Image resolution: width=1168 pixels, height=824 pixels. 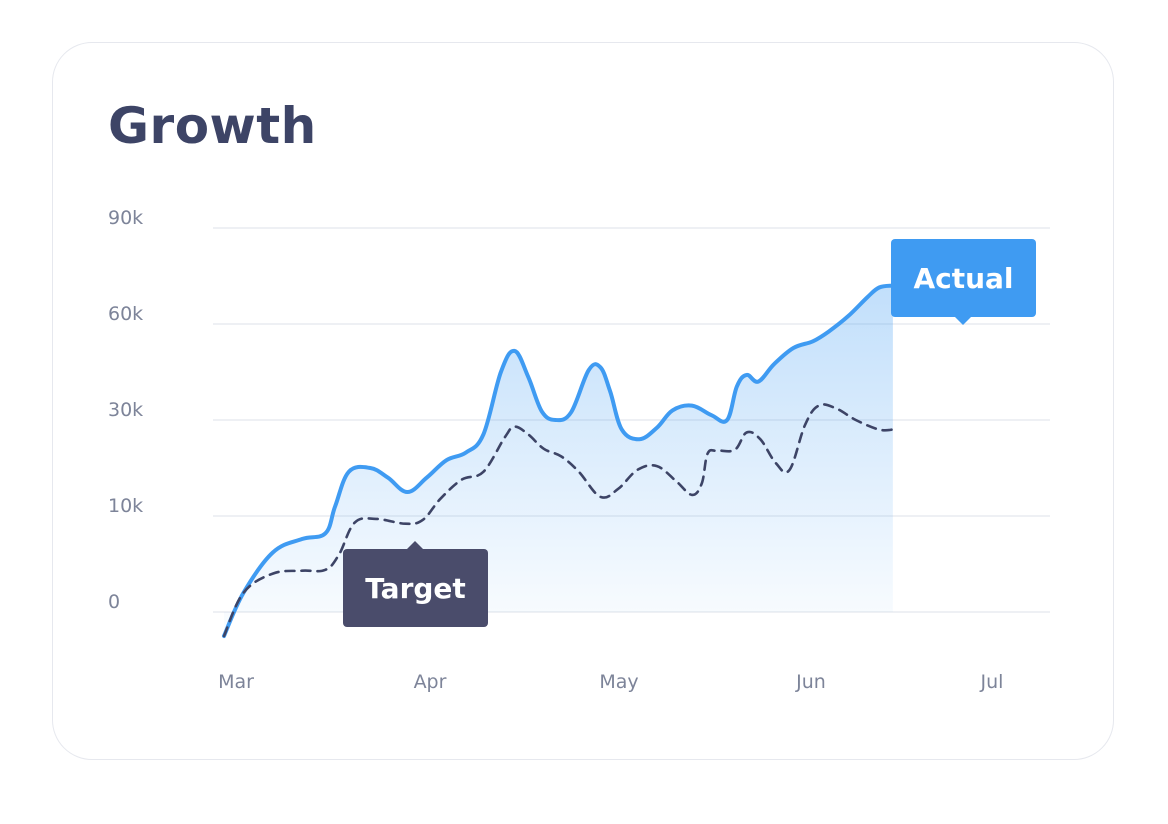 What do you see at coordinates (125, 506) in the screenshot?
I see `y-tick-label: 10k` at bounding box center [125, 506].